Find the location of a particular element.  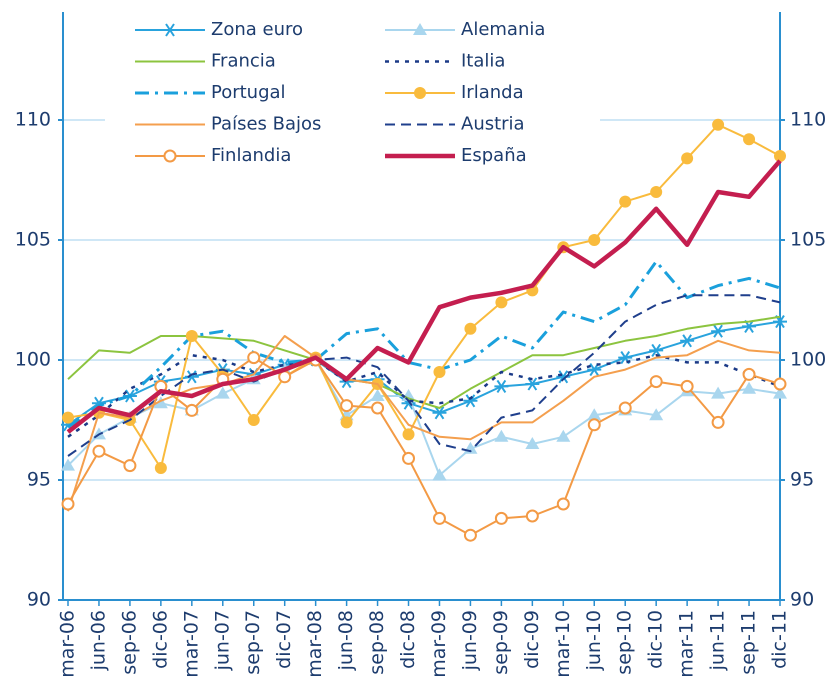

y2-tick-label: 110 is located at coordinates (808, 120).